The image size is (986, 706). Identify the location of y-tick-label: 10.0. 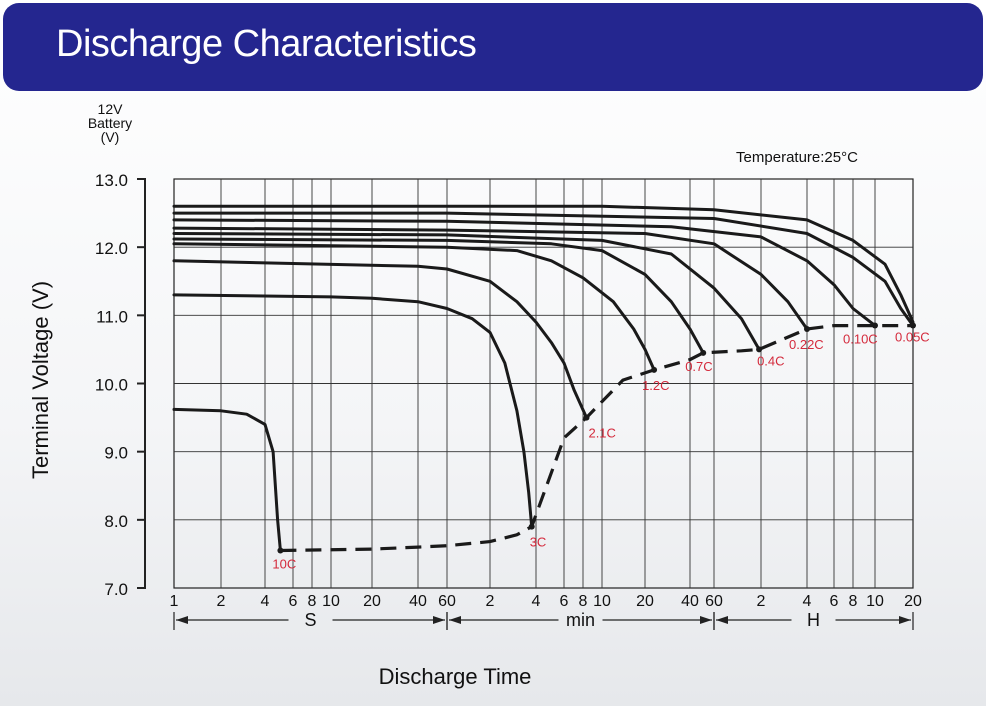
(111, 385).